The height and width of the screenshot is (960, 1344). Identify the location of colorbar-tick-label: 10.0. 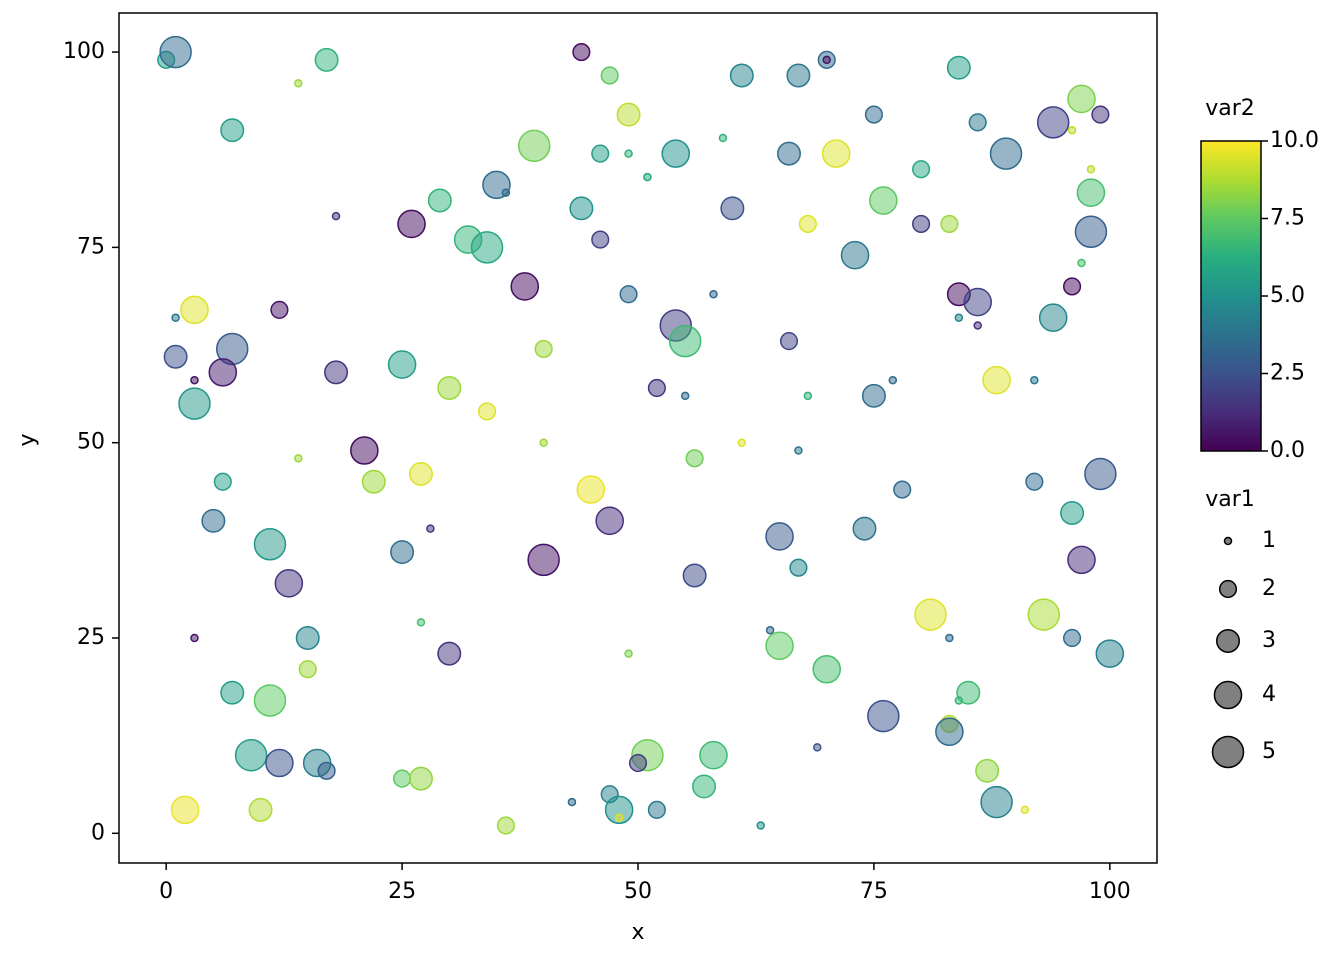
(1294, 140).